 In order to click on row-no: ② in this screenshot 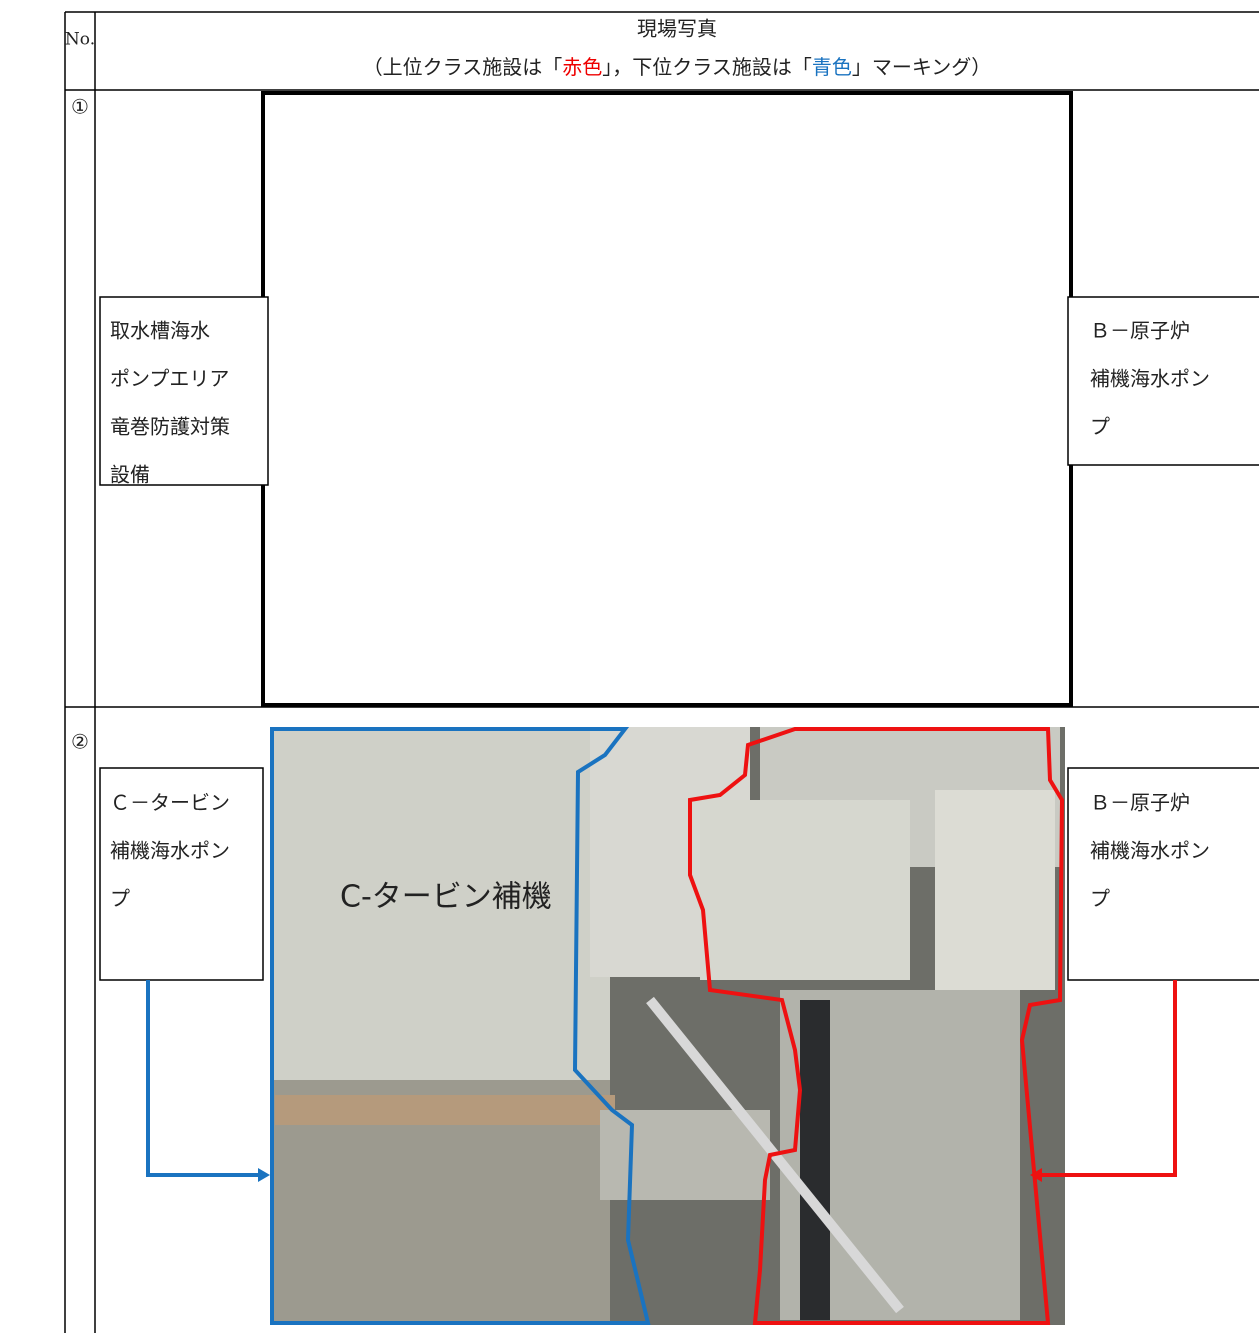, I will do `click(80, 742)`.